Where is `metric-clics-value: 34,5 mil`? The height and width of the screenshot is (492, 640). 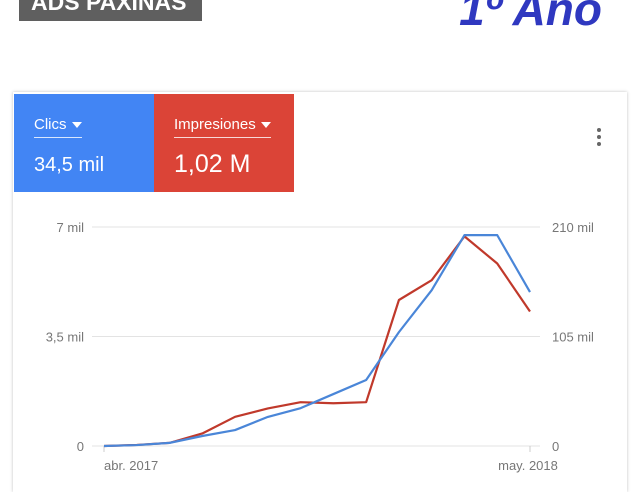 metric-clics-value: 34,5 mil is located at coordinates (69, 165).